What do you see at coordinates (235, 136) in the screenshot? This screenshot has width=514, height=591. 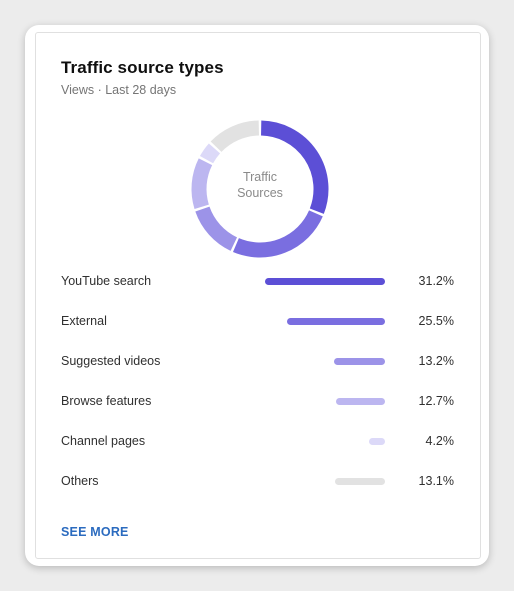 I see `donut-segment-others` at bounding box center [235, 136].